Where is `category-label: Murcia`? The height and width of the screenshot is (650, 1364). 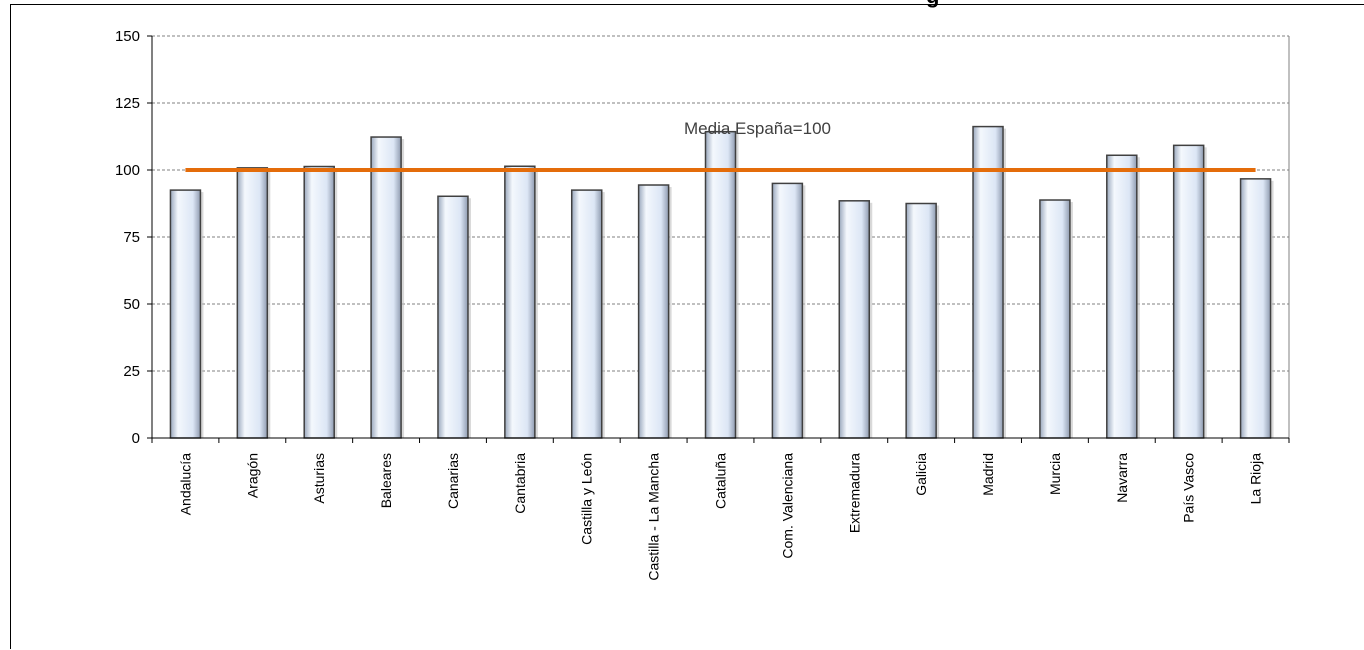 category-label: Murcia is located at coordinates (1055, 474).